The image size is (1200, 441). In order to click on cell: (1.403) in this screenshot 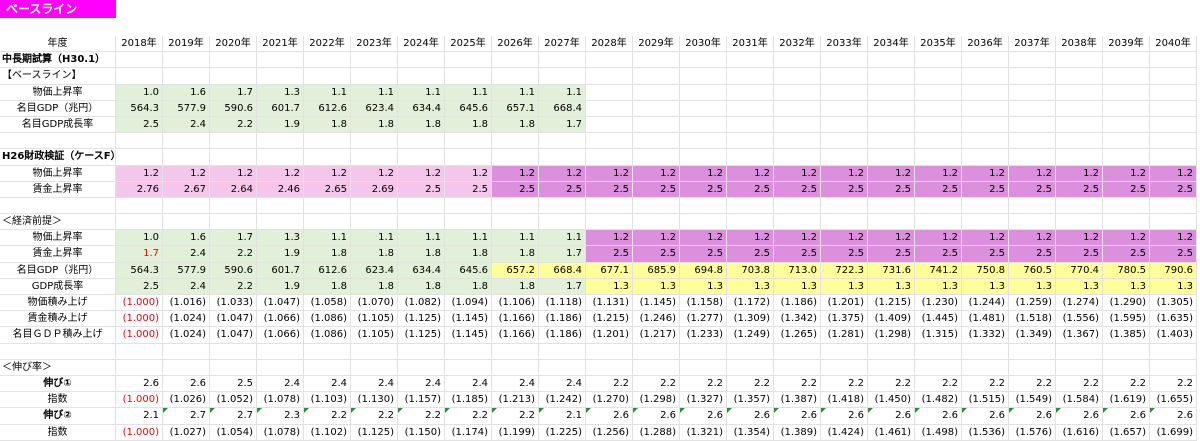, I will do `click(1173, 335)`.